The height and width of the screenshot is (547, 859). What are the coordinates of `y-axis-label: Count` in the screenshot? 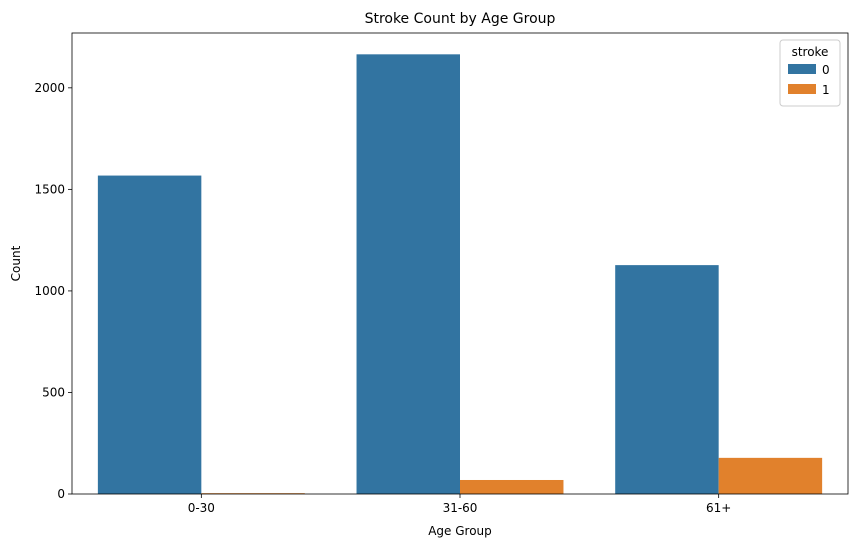 It's located at (16, 263).